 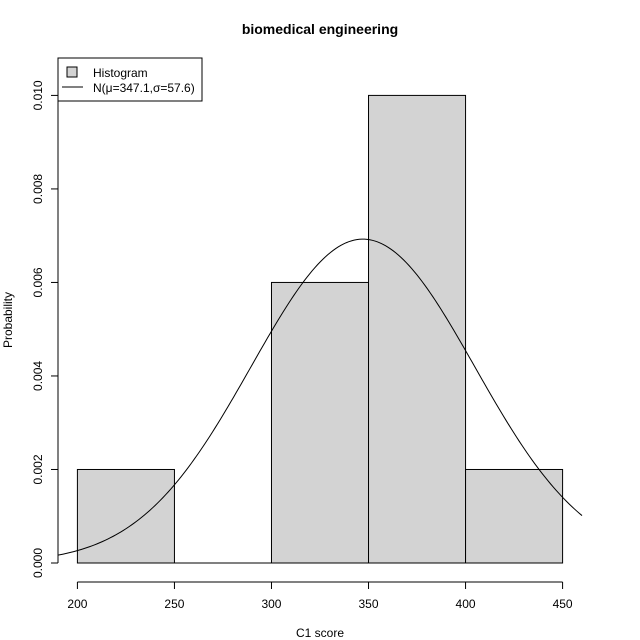 What do you see at coordinates (45, 329) in the screenshot?
I see `y-axis: 0.000 0.002 0.004 0.006 0.008 0.010` at bounding box center [45, 329].